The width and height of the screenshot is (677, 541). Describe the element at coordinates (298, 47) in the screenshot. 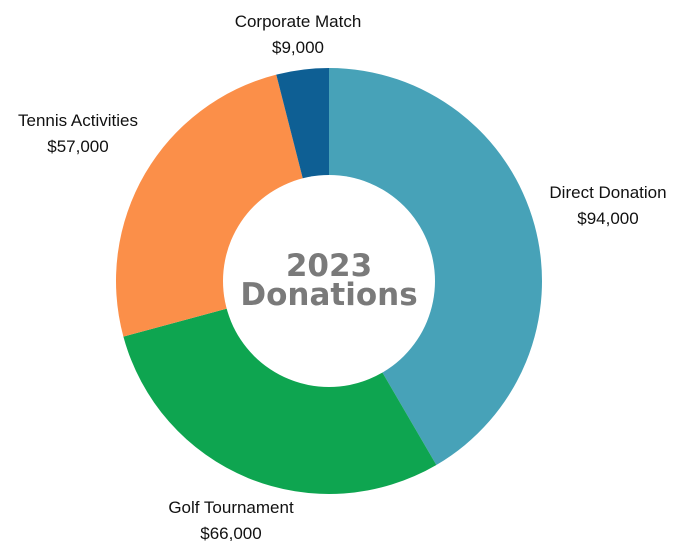

I see `slice-value-corporate-match: $9,000` at that location.